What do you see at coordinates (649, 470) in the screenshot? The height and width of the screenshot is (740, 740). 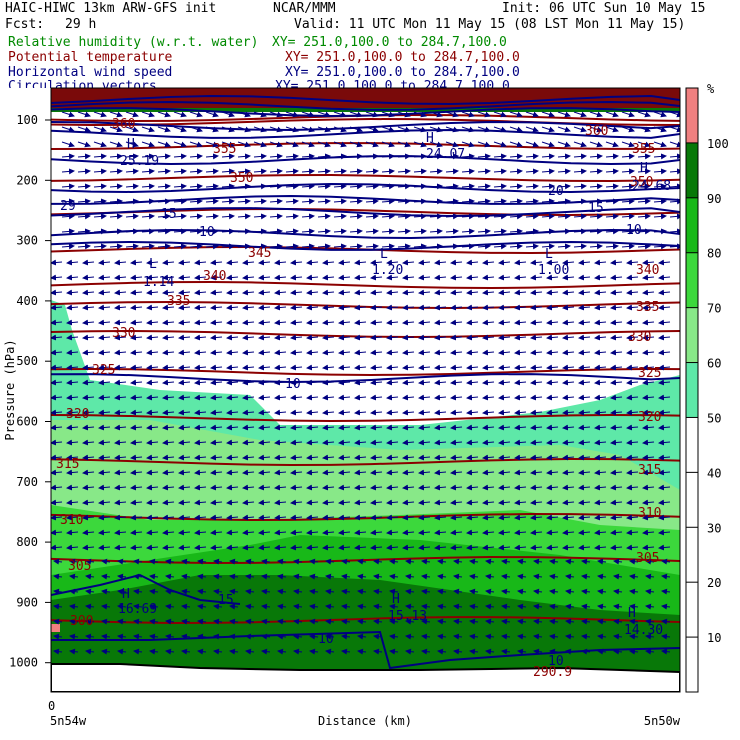 I see `theta-label: 315` at bounding box center [649, 470].